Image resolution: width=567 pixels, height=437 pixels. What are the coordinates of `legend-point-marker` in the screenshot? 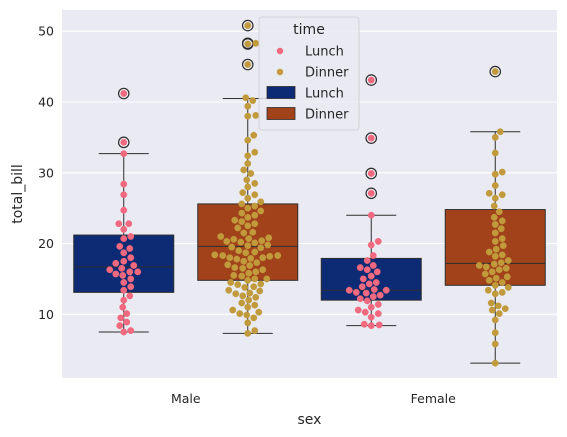 It's located at (280, 51).